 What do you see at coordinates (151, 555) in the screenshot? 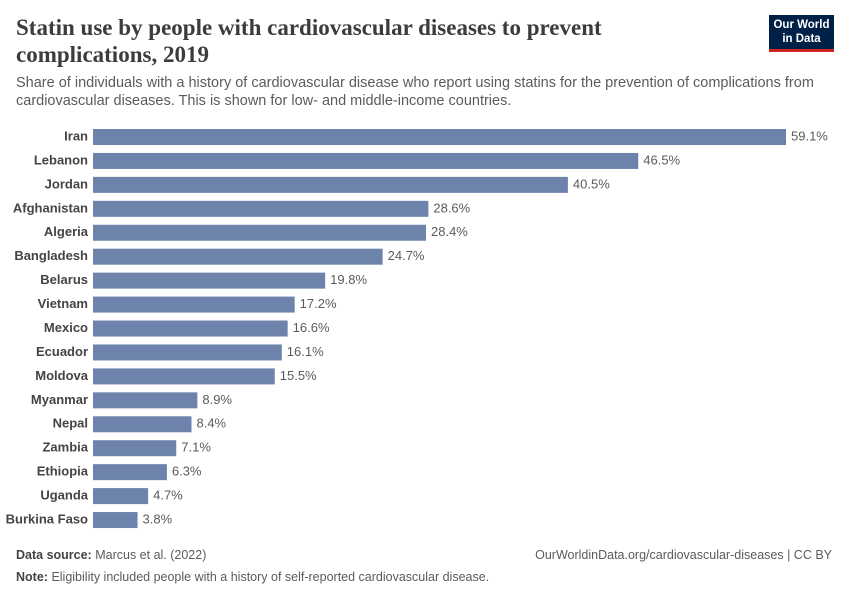
I see `source-text: Marcus et al. (2022)` at bounding box center [151, 555].